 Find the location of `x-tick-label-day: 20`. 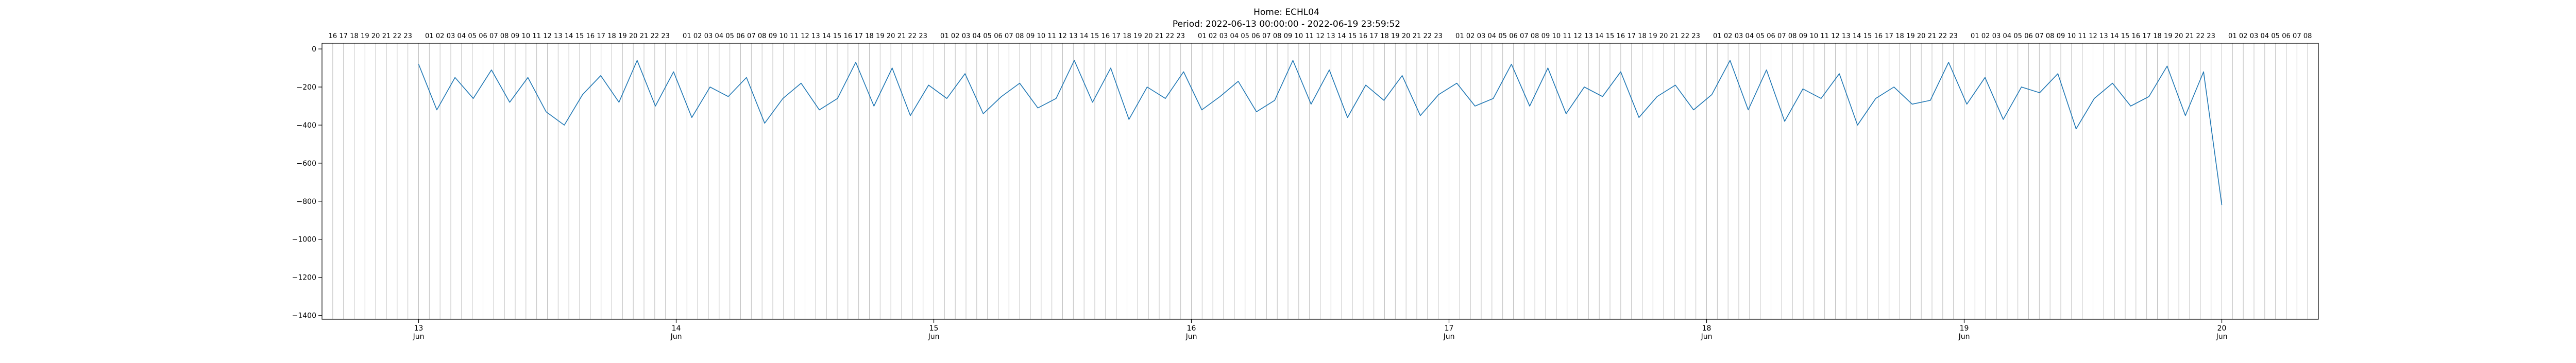

x-tick-label-day: 20 is located at coordinates (2222, 328).